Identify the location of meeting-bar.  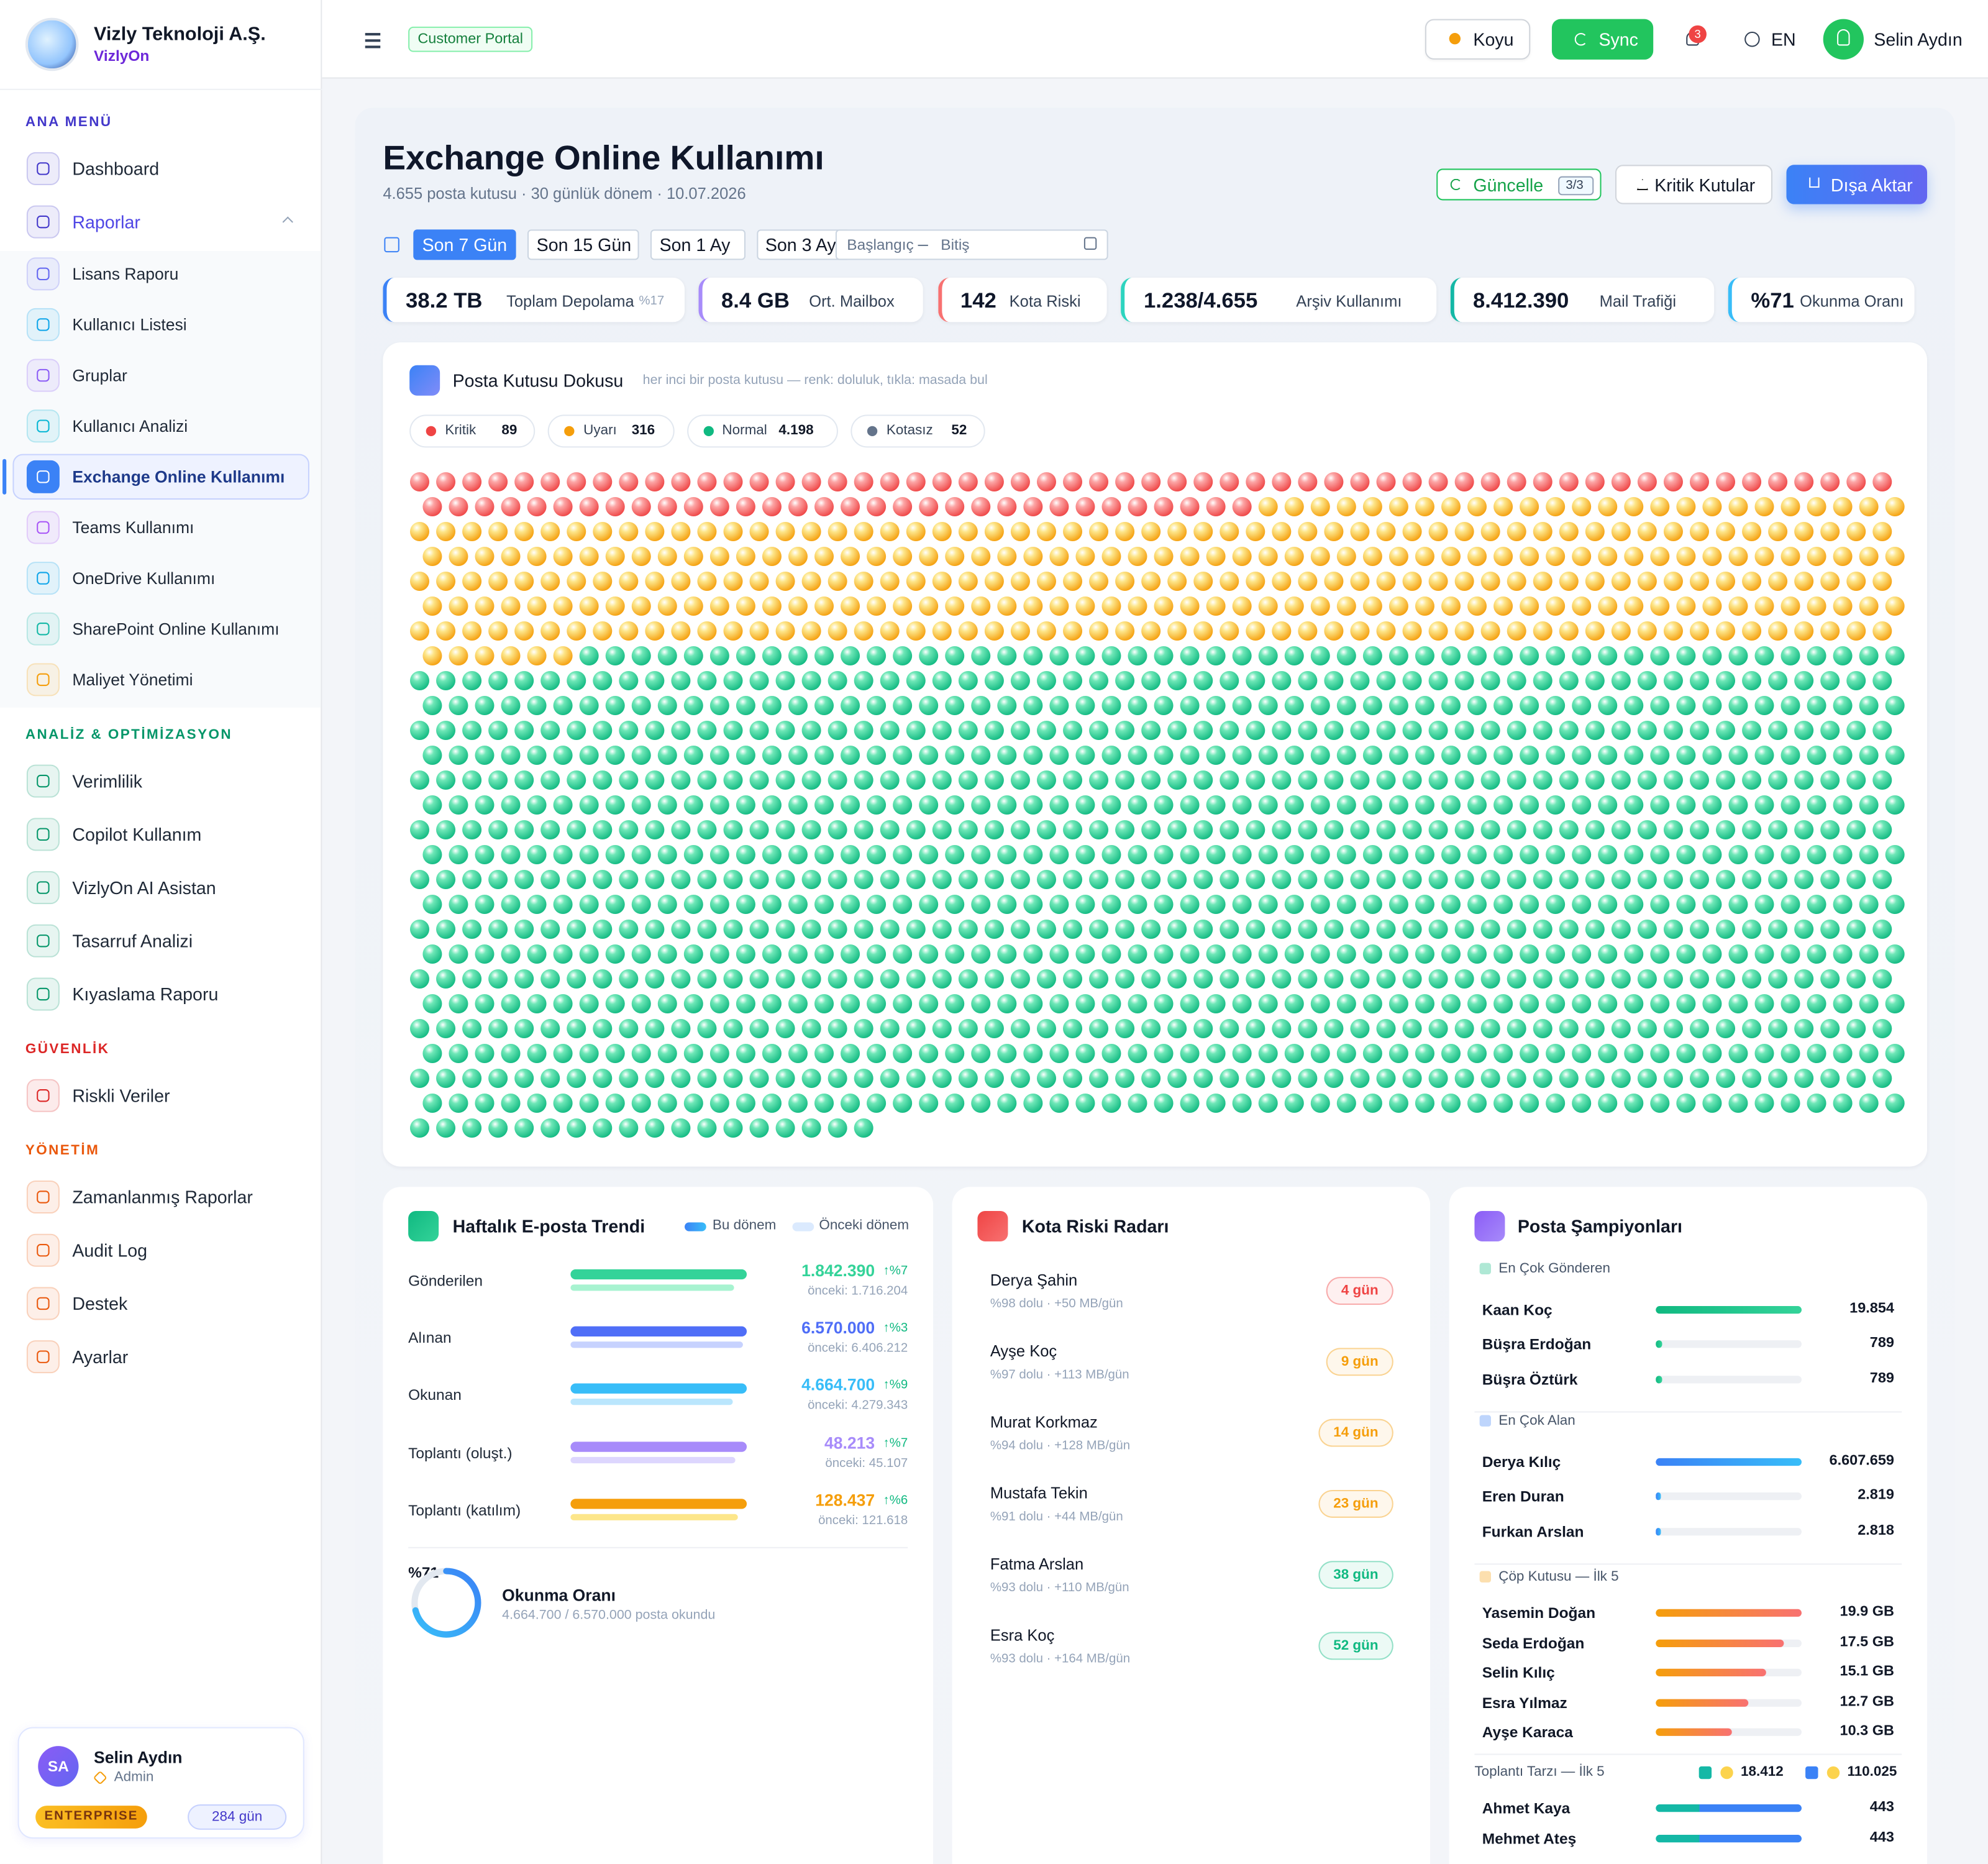
(1729, 1839).